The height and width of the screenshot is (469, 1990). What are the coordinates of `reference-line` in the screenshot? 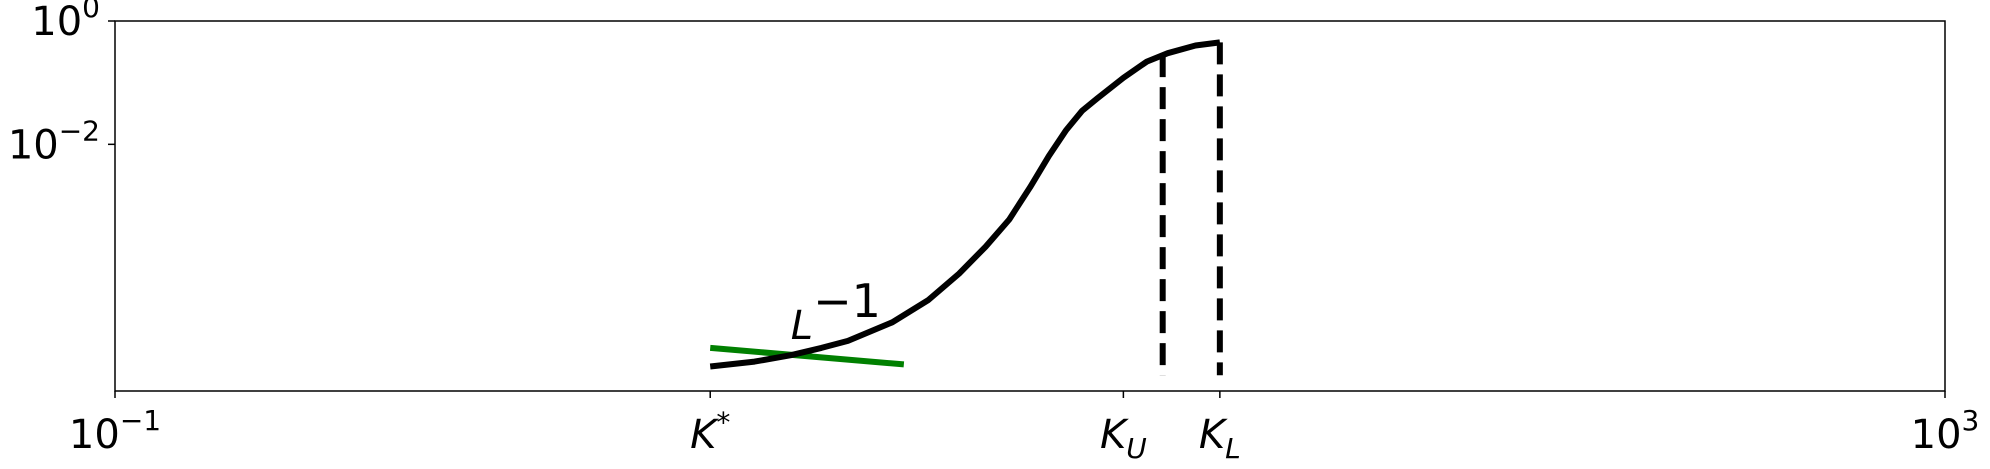 It's located at (807, 356).